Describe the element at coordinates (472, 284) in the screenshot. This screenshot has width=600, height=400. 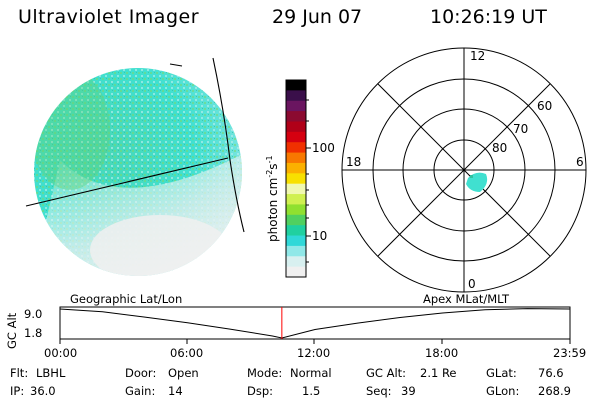
I see `mlt-label-0: 0` at that location.